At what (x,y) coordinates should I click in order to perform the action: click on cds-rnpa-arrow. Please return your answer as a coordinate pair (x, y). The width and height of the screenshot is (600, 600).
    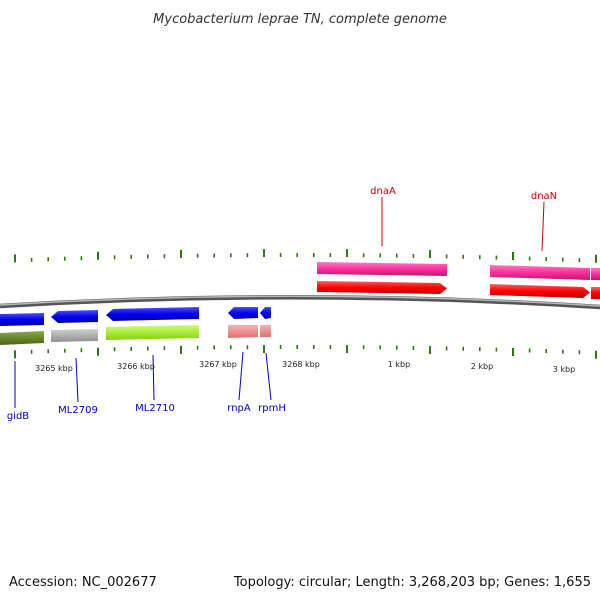
    Looking at the image, I should click on (243, 313).